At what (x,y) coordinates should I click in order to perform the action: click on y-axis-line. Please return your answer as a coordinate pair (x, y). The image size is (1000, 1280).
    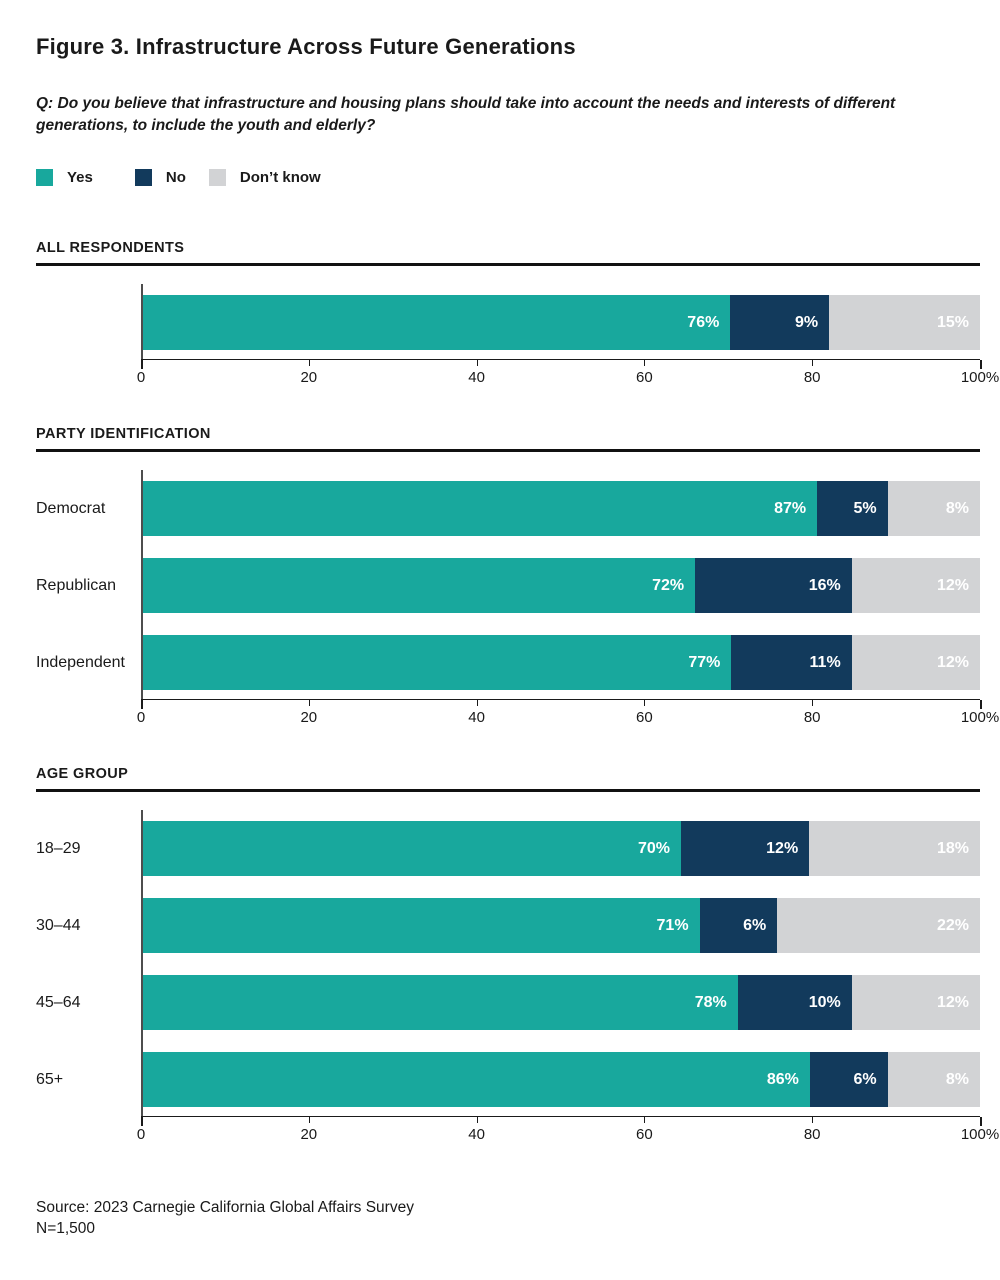
    Looking at the image, I should click on (142, 326).